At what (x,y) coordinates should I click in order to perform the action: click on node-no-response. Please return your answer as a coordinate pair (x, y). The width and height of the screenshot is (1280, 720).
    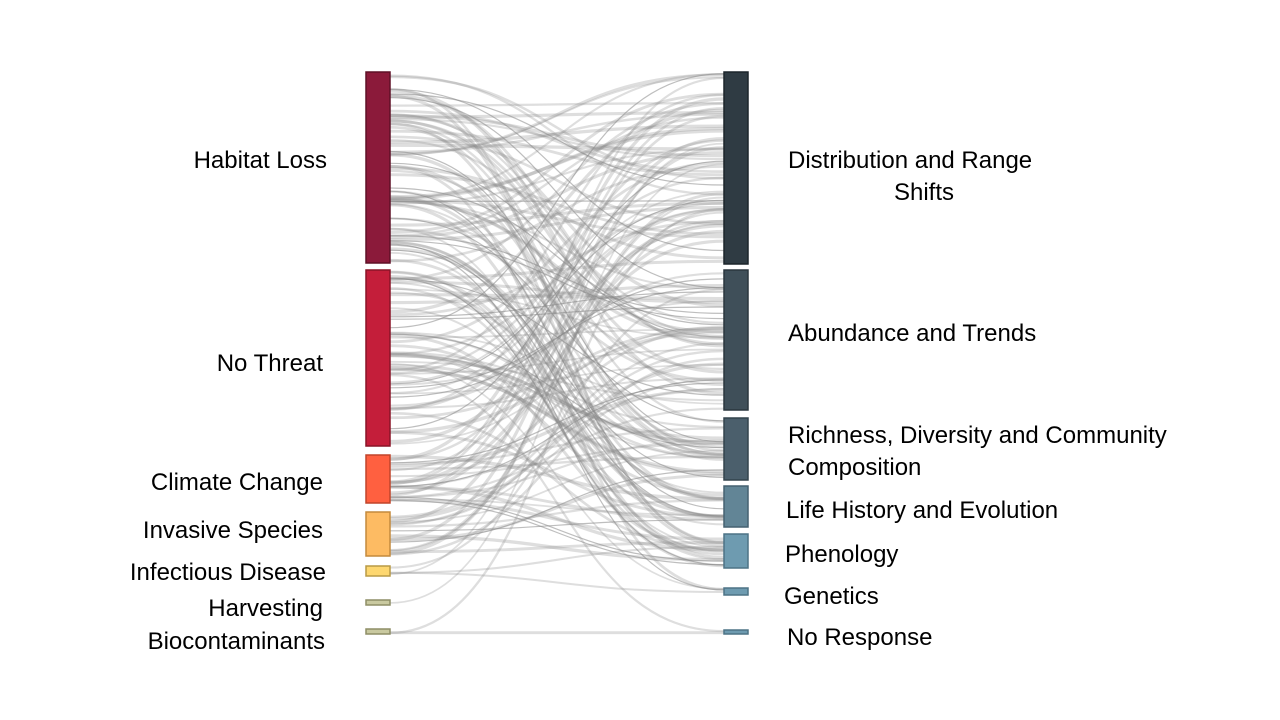
    Looking at the image, I should click on (736, 632).